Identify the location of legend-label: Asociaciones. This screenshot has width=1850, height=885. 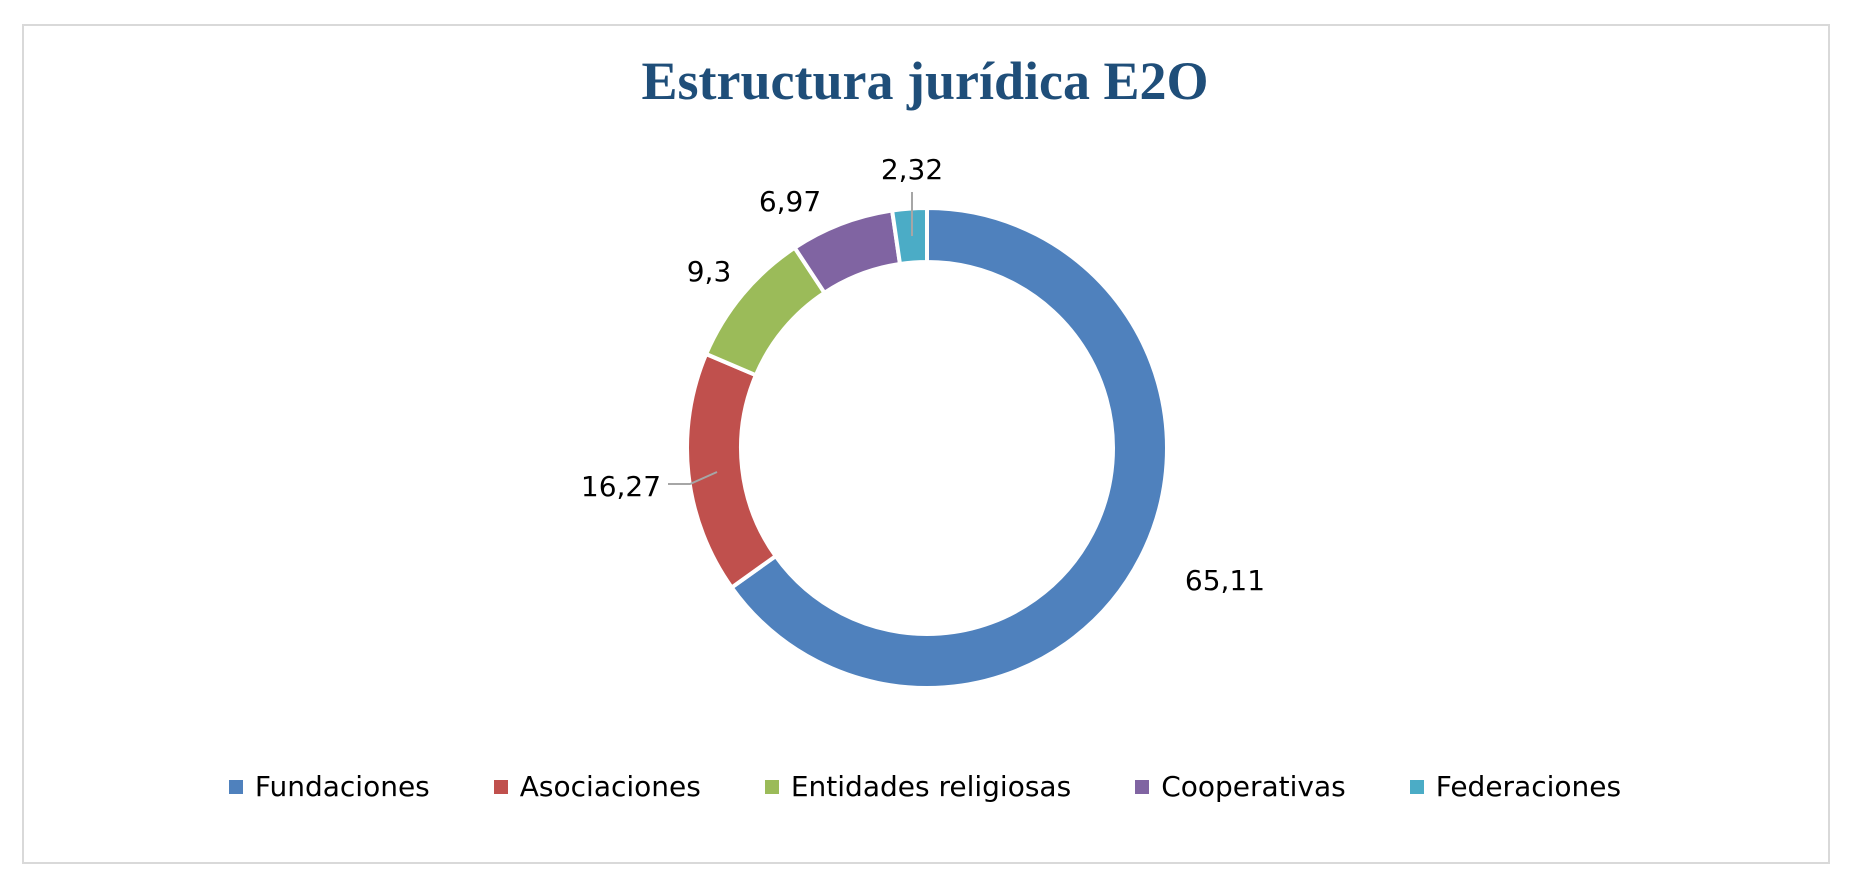
(610, 786).